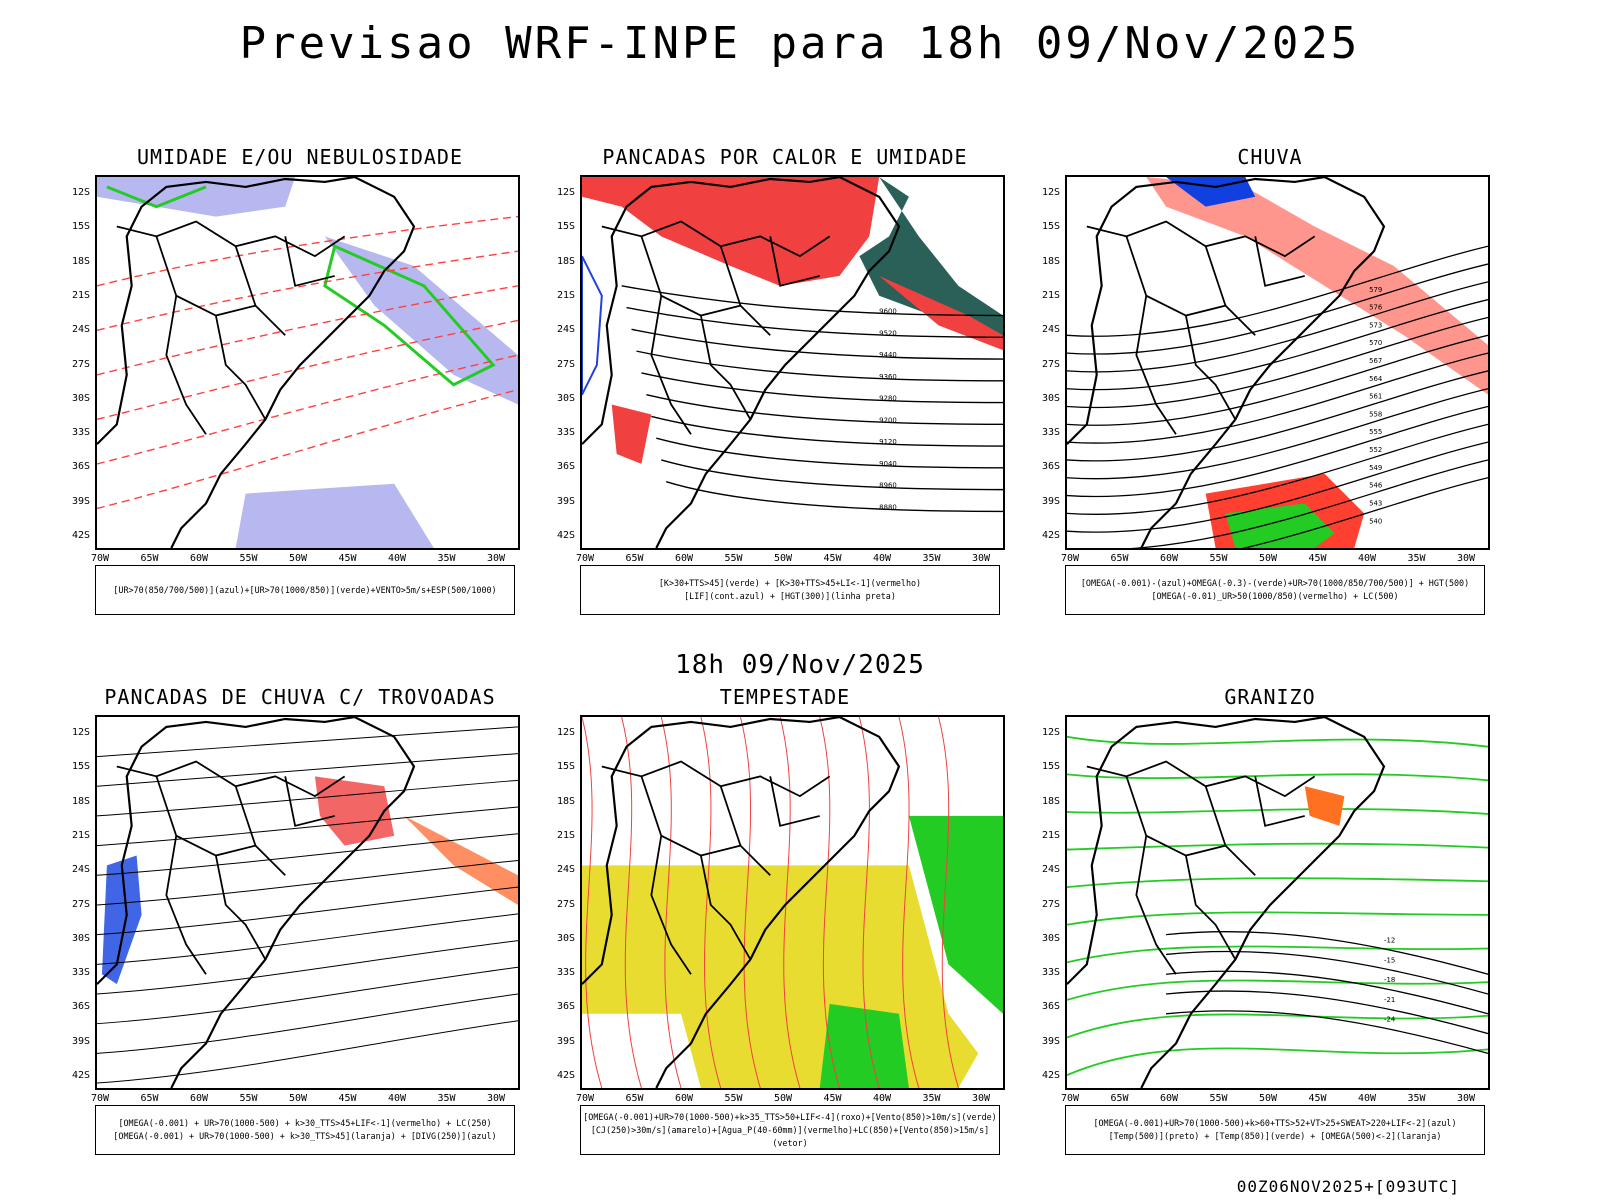 The image size is (1600, 1200). I want to click on contour-label: 9200, so click(888, 420).